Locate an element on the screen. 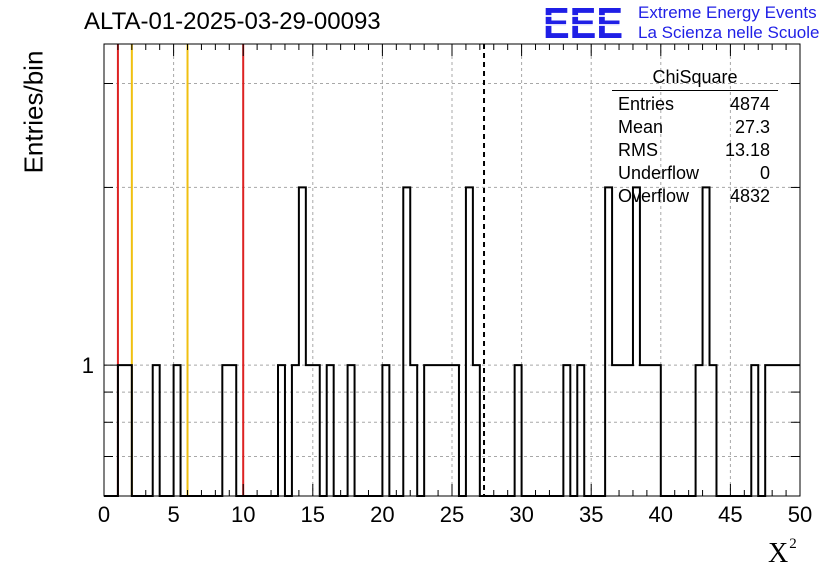 The image size is (836, 572). eee-logo: EEE is located at coordinates (583, 22).